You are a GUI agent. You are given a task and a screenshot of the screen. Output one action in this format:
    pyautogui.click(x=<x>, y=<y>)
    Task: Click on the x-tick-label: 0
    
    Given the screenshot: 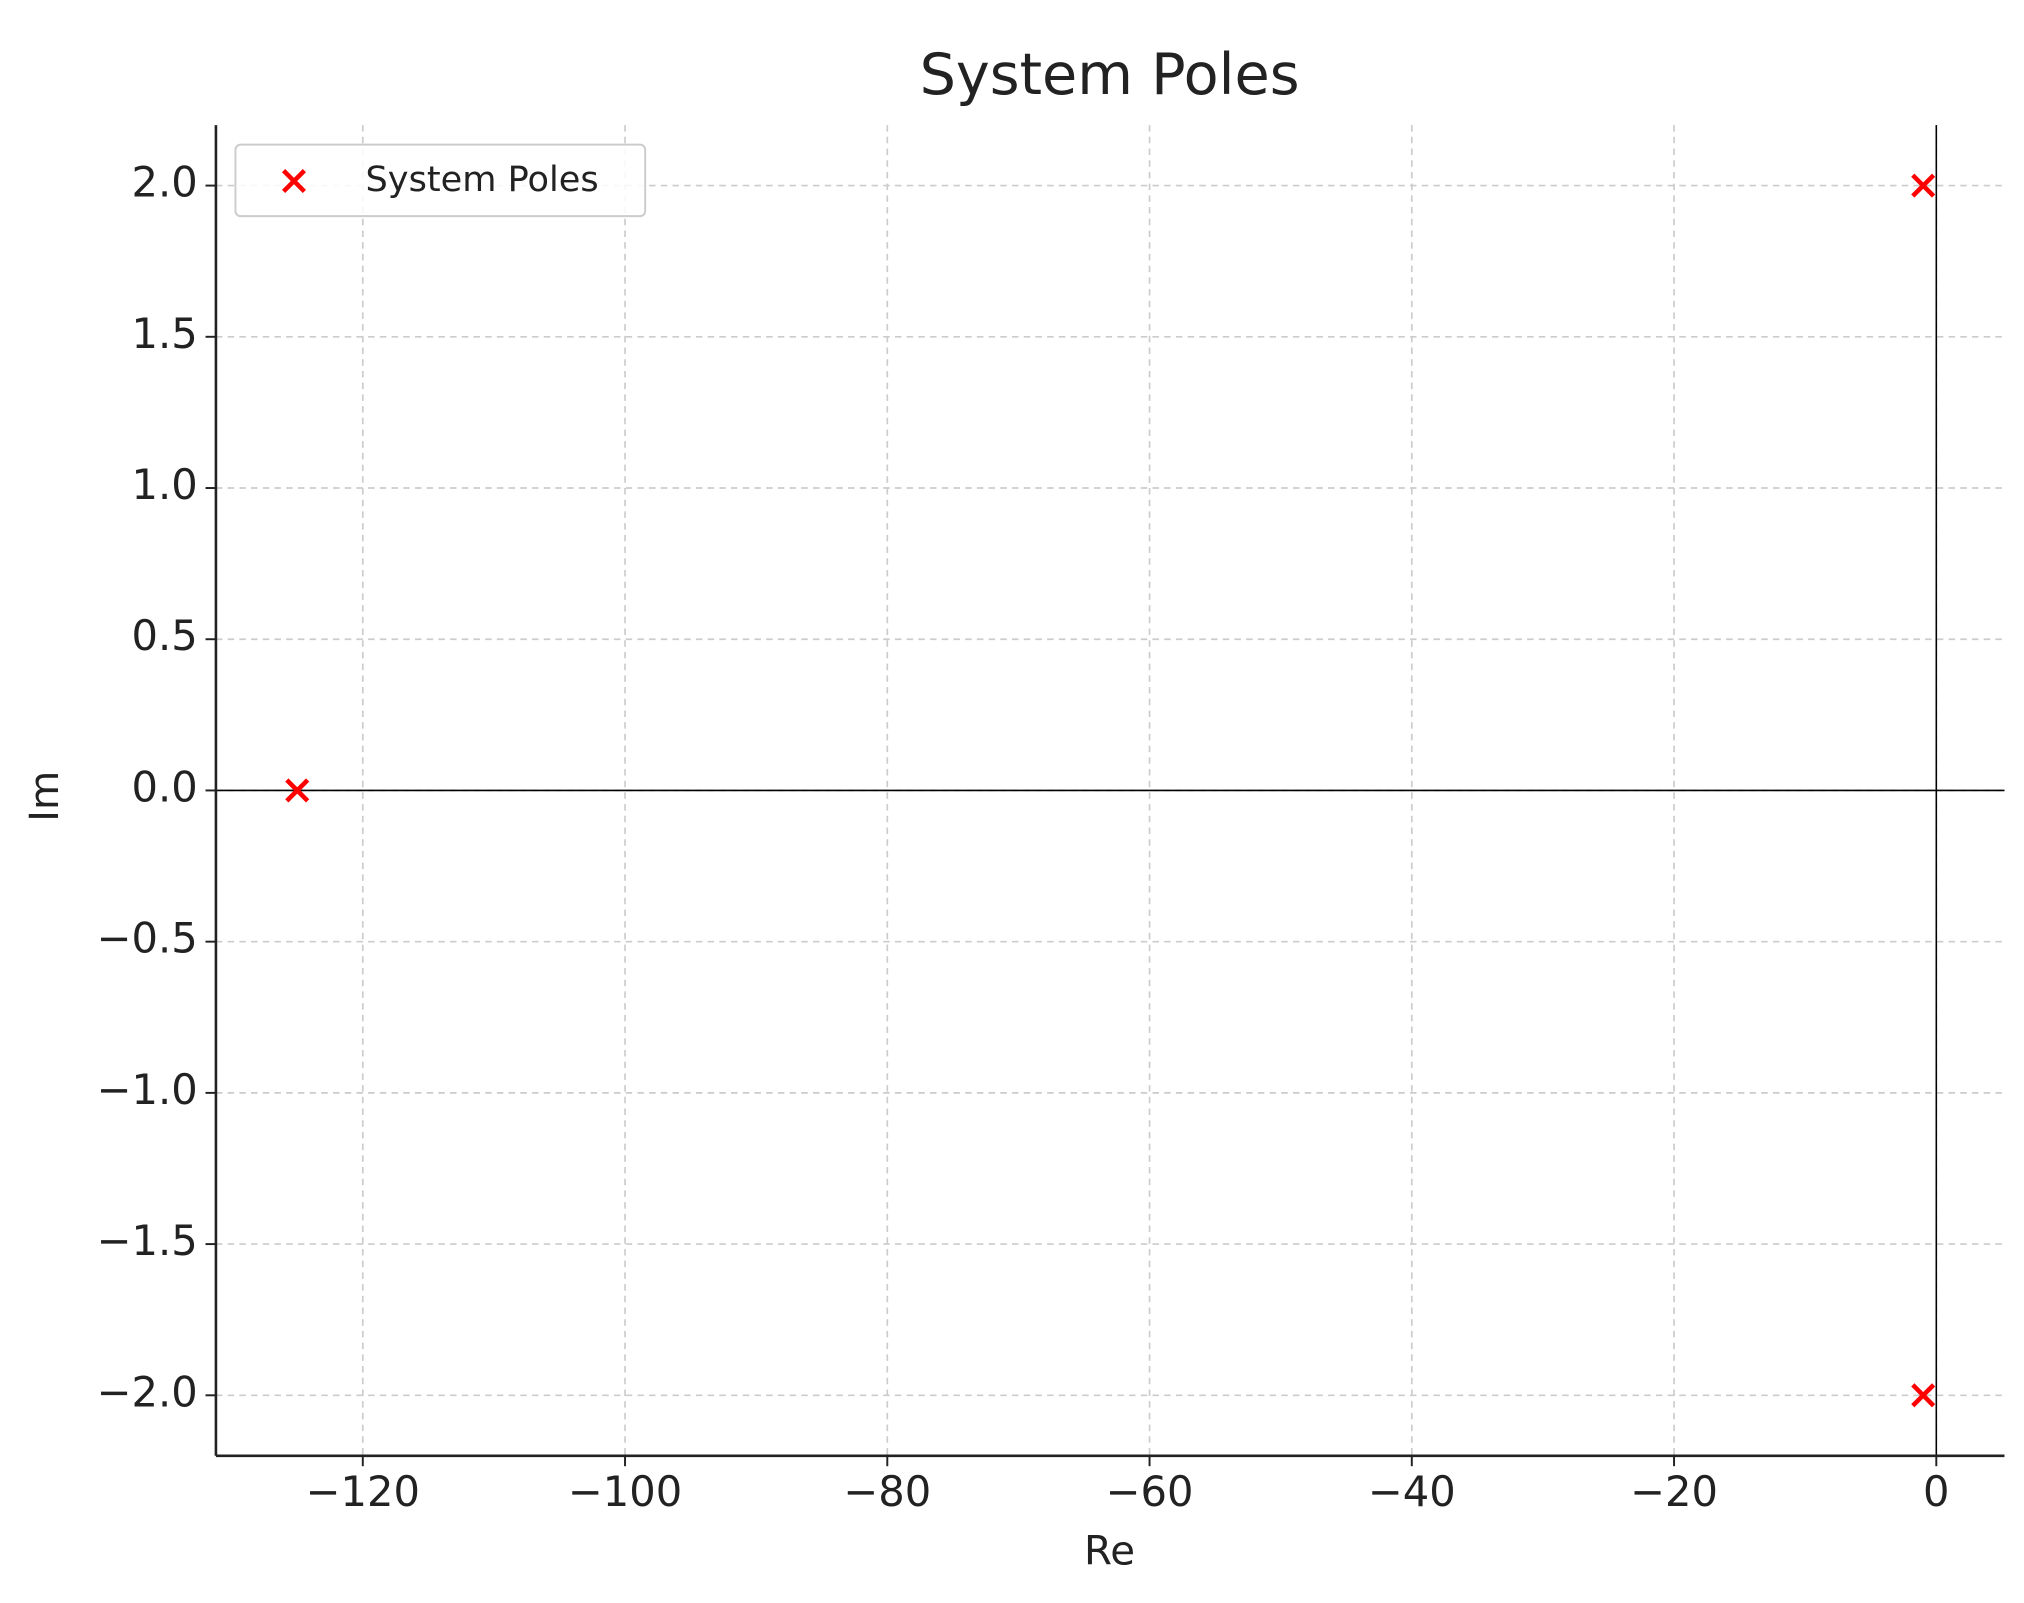 What is the action you would take?
    pyautogui.click(x=1936, y=1491)
    